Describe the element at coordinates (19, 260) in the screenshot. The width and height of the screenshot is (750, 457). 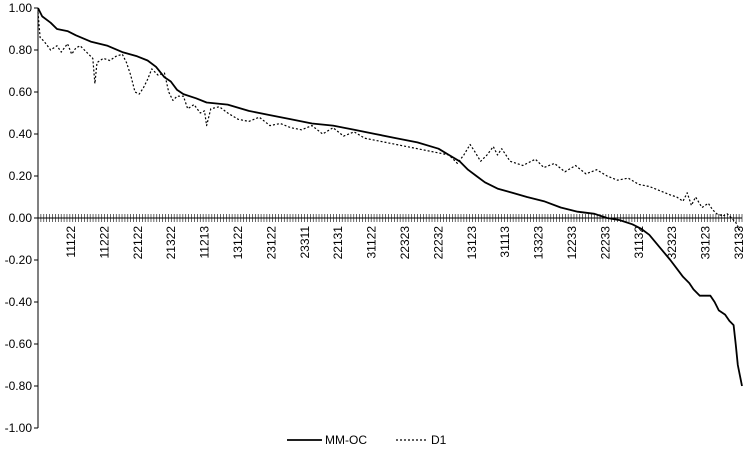
I see `y-tick-label: -0.20` at that location.